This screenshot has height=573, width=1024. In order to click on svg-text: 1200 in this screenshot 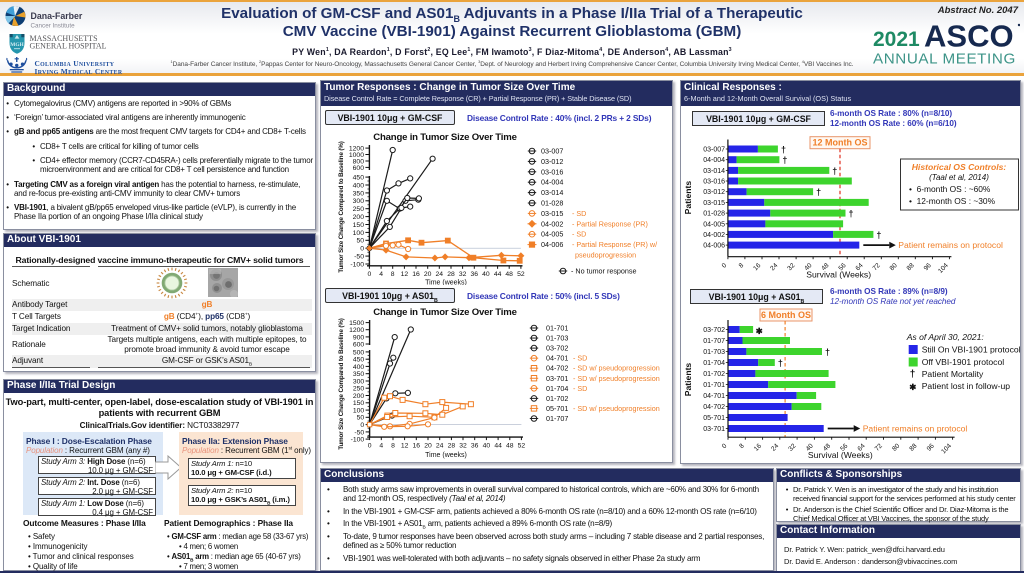, I will do `click(356, 330)`.